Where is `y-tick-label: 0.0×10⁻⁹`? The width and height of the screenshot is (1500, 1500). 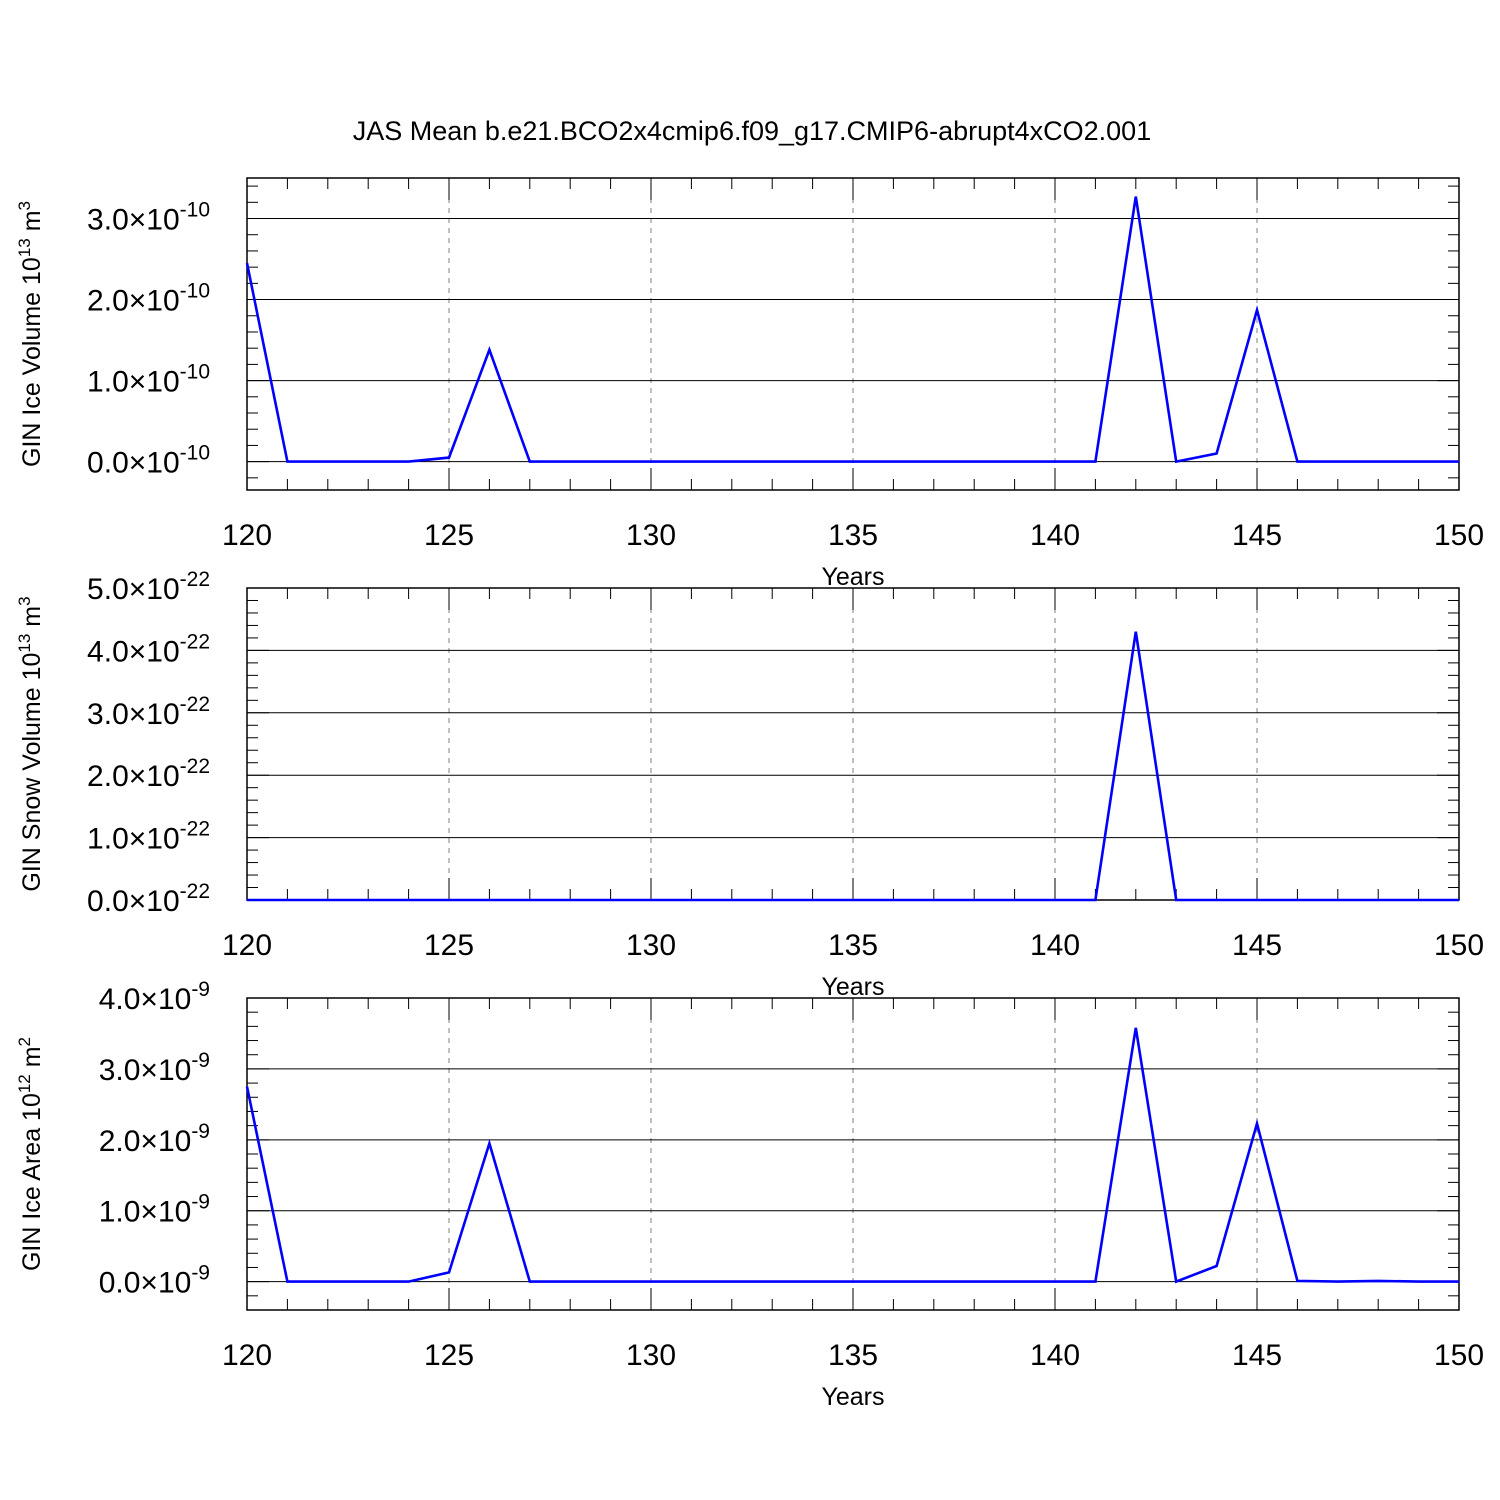
y-tick-label: 0.0×10⁻⁹ is located at coordinates (154, 1281).